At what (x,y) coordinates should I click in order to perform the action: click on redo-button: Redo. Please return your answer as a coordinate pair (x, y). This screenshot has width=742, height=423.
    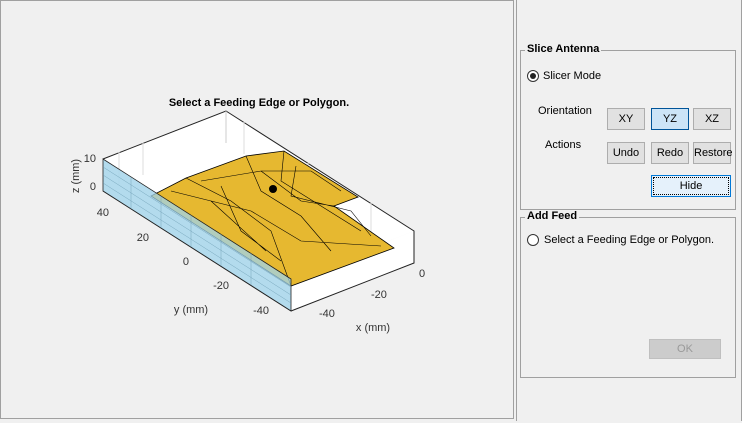
    Looking at the image, I should click on (670, 153).